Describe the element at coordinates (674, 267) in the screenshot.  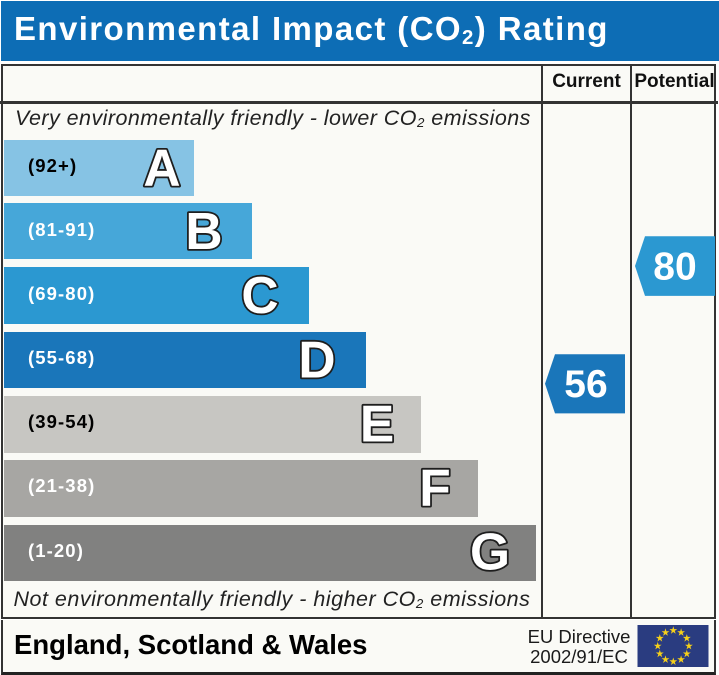
I see `svg-text: 80` at that location.